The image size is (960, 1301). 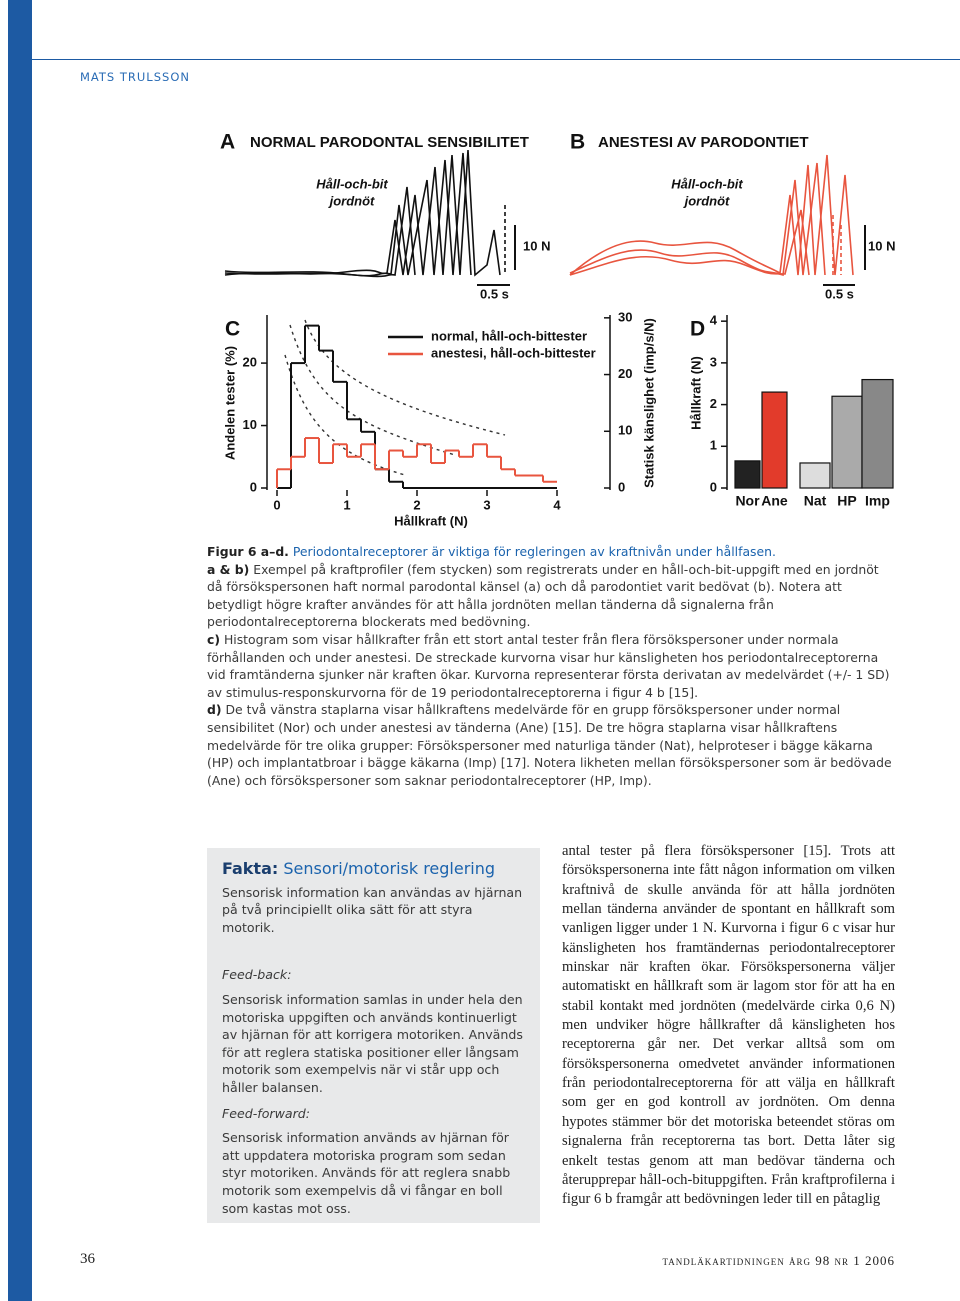 I want to click on y-tick-label: 20, so click(x=250, y=362).